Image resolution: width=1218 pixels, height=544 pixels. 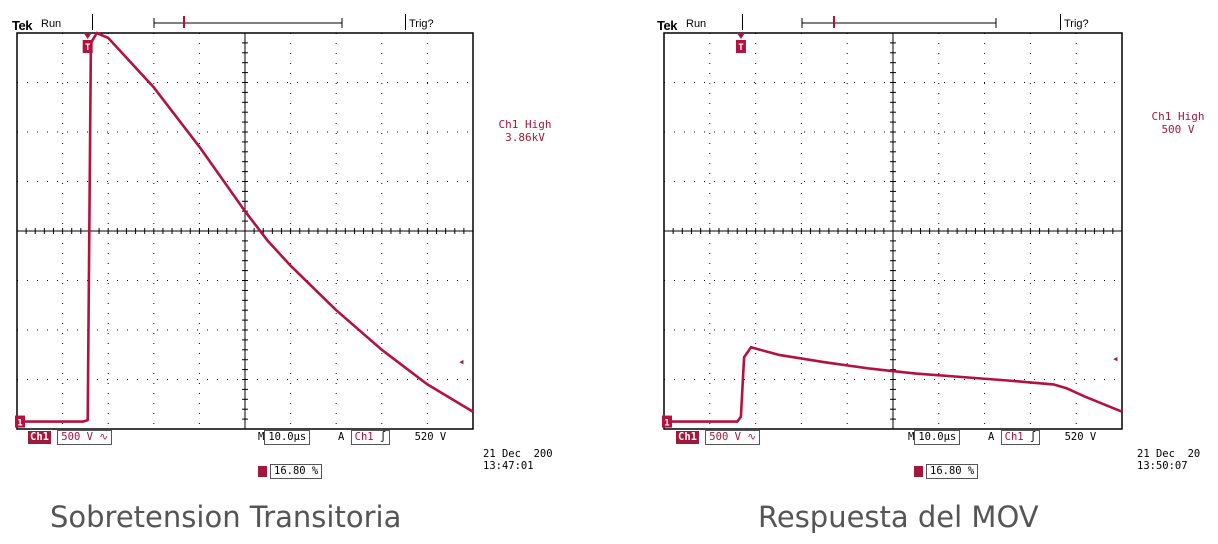 What do you see at coordinates (898, 517) in the screenshot?
I see `chart-caption: Respuesta del MOV` at bounding box center [898, 517].